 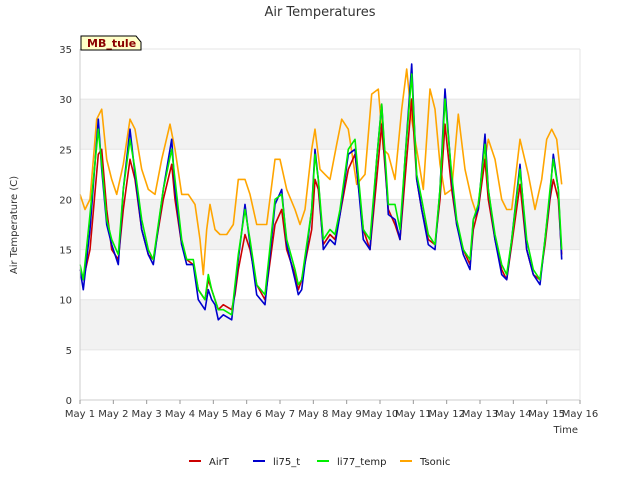 What do you see at coordinates (147, 414) in the screenshot?
I see `x-tick-label: May 3` at bounding box center [147, 414].